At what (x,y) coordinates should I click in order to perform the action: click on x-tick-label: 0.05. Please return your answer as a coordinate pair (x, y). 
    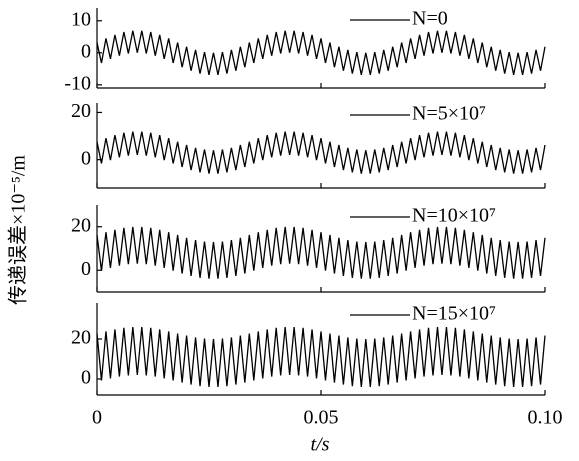
    Looking at the image, I should click on (321, 418).